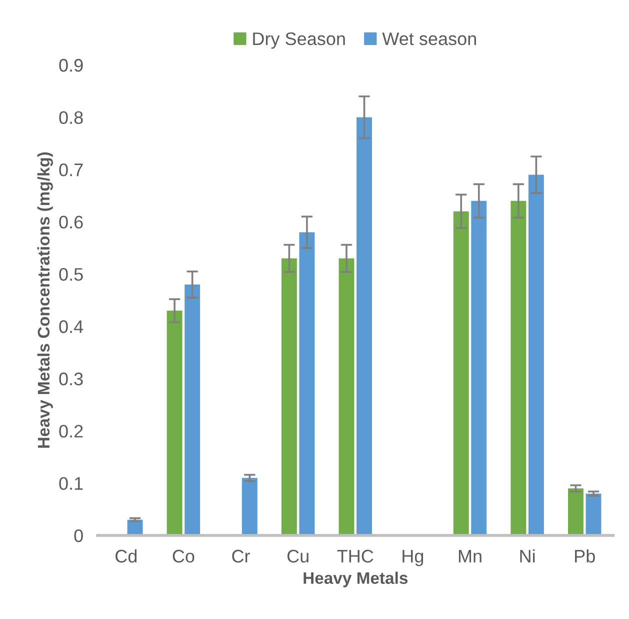  I want to click on y-tick-label: 0.6, so click(71, 222).